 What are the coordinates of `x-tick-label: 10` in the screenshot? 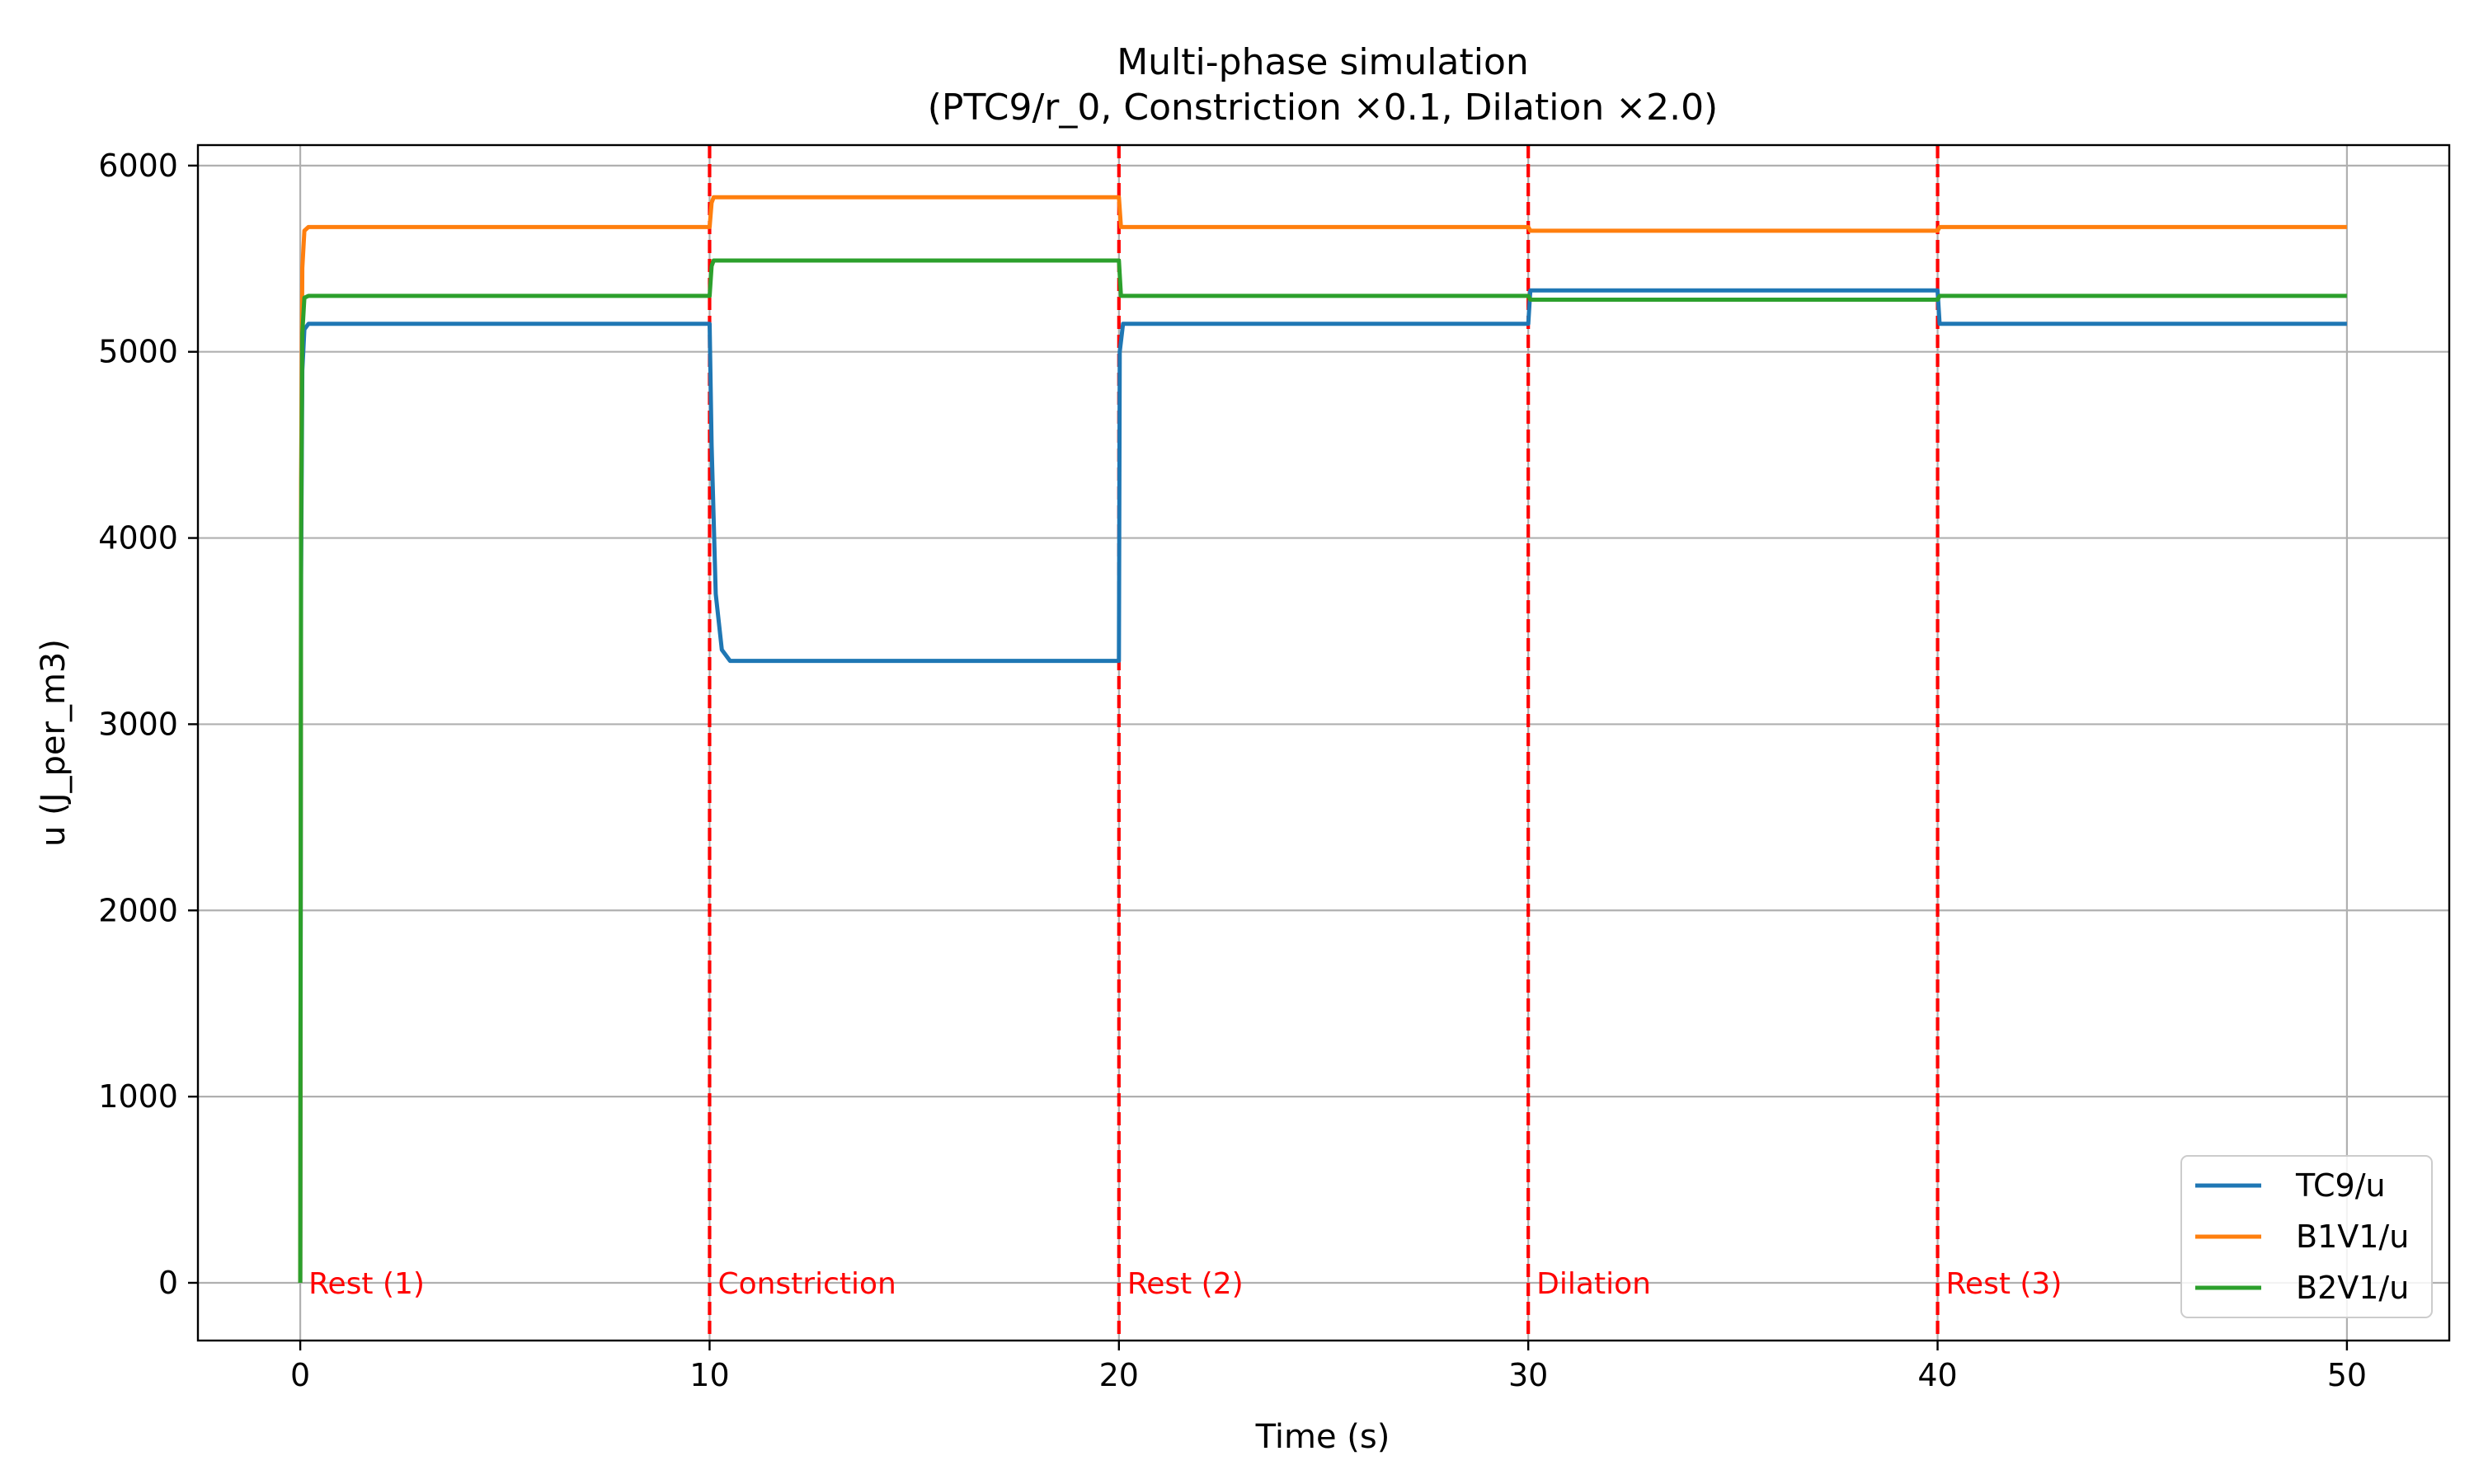 It's located at (709, 1375).